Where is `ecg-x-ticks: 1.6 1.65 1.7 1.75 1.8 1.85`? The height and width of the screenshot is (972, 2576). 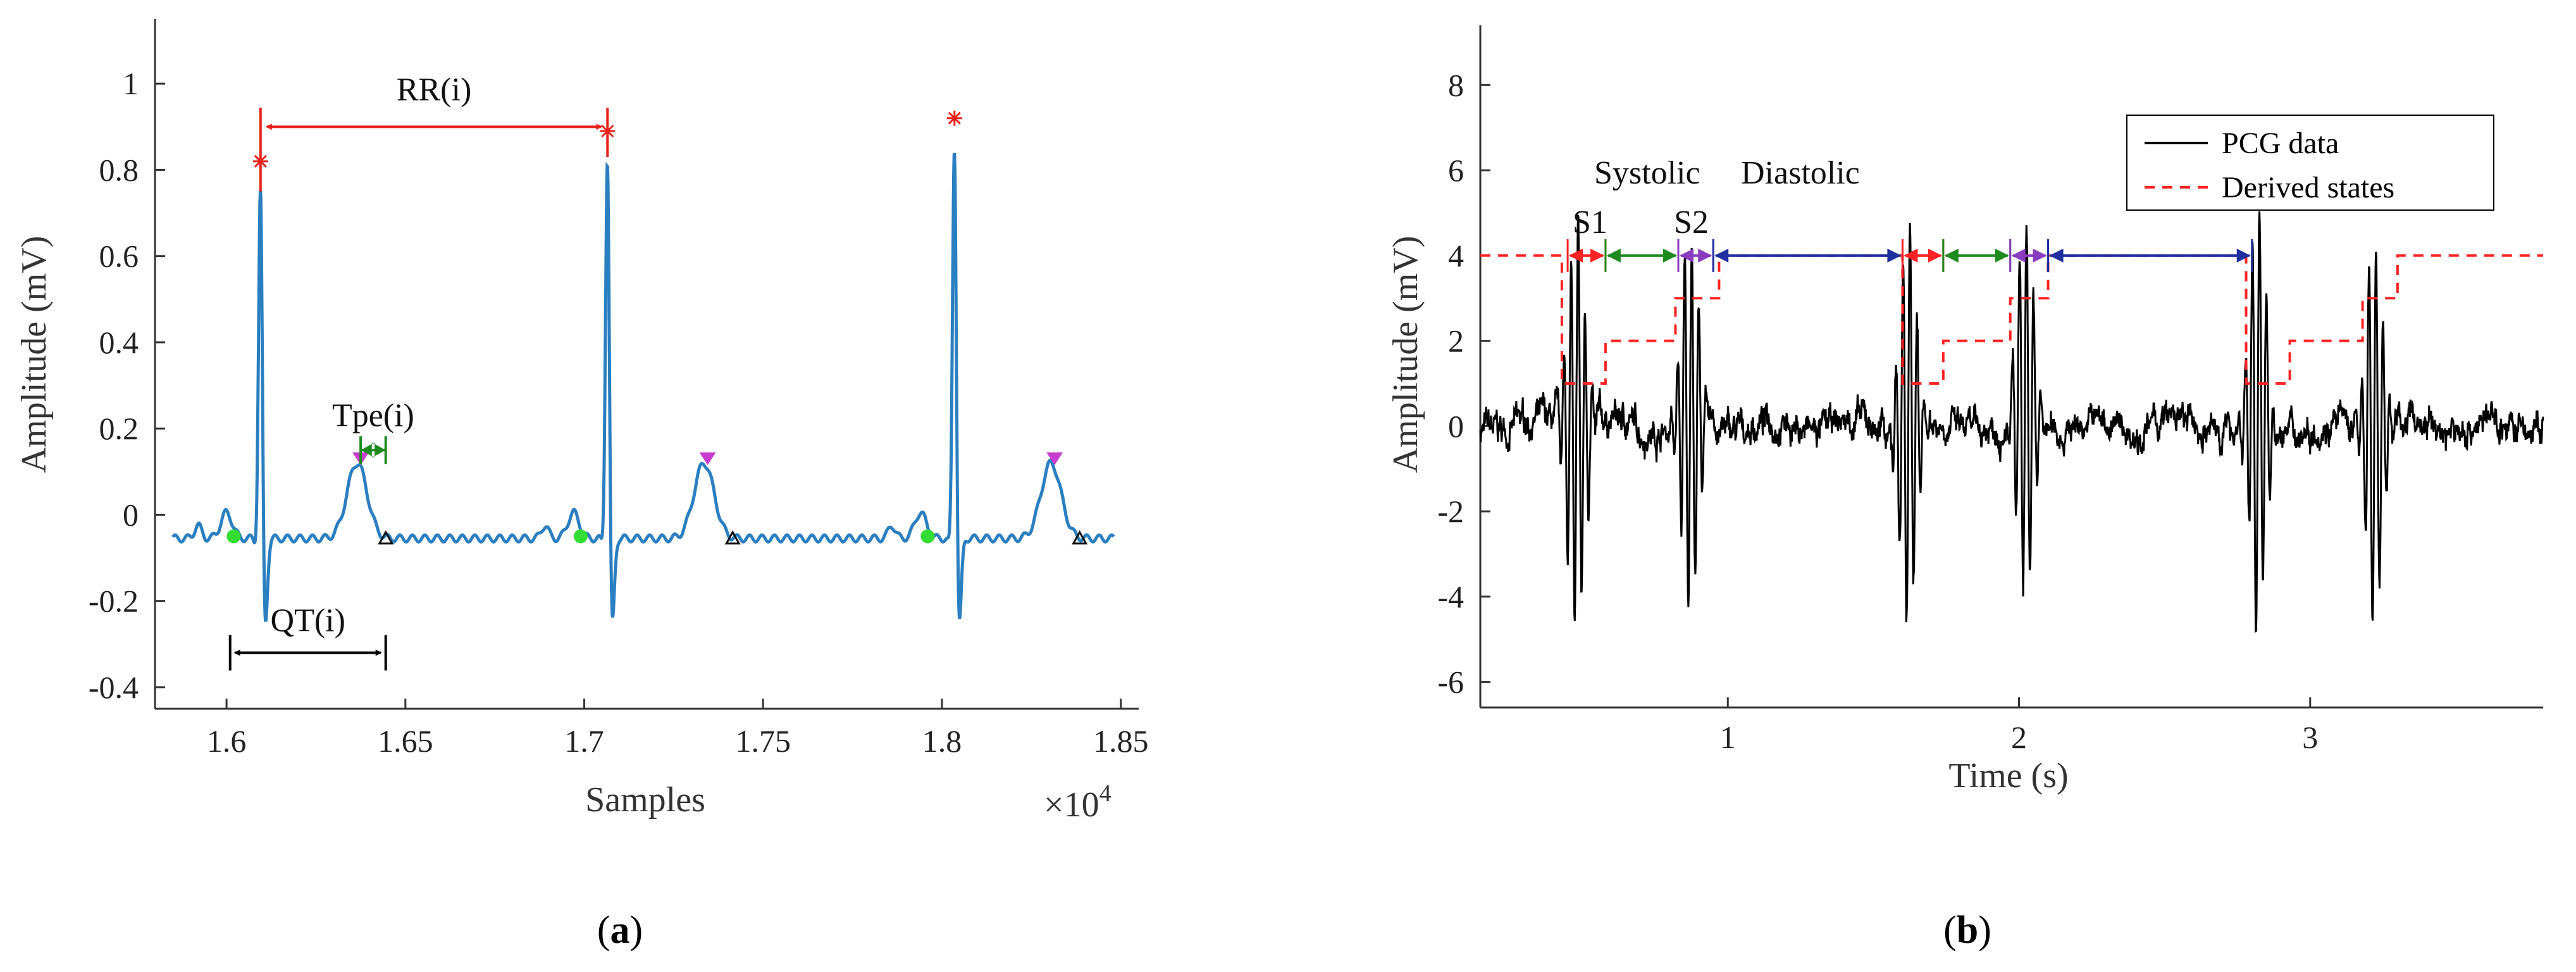 ecg-x-ticks: 1.6 1.65 1.7 1.75 1.8 1.85 is located at coordinates (678, 729).